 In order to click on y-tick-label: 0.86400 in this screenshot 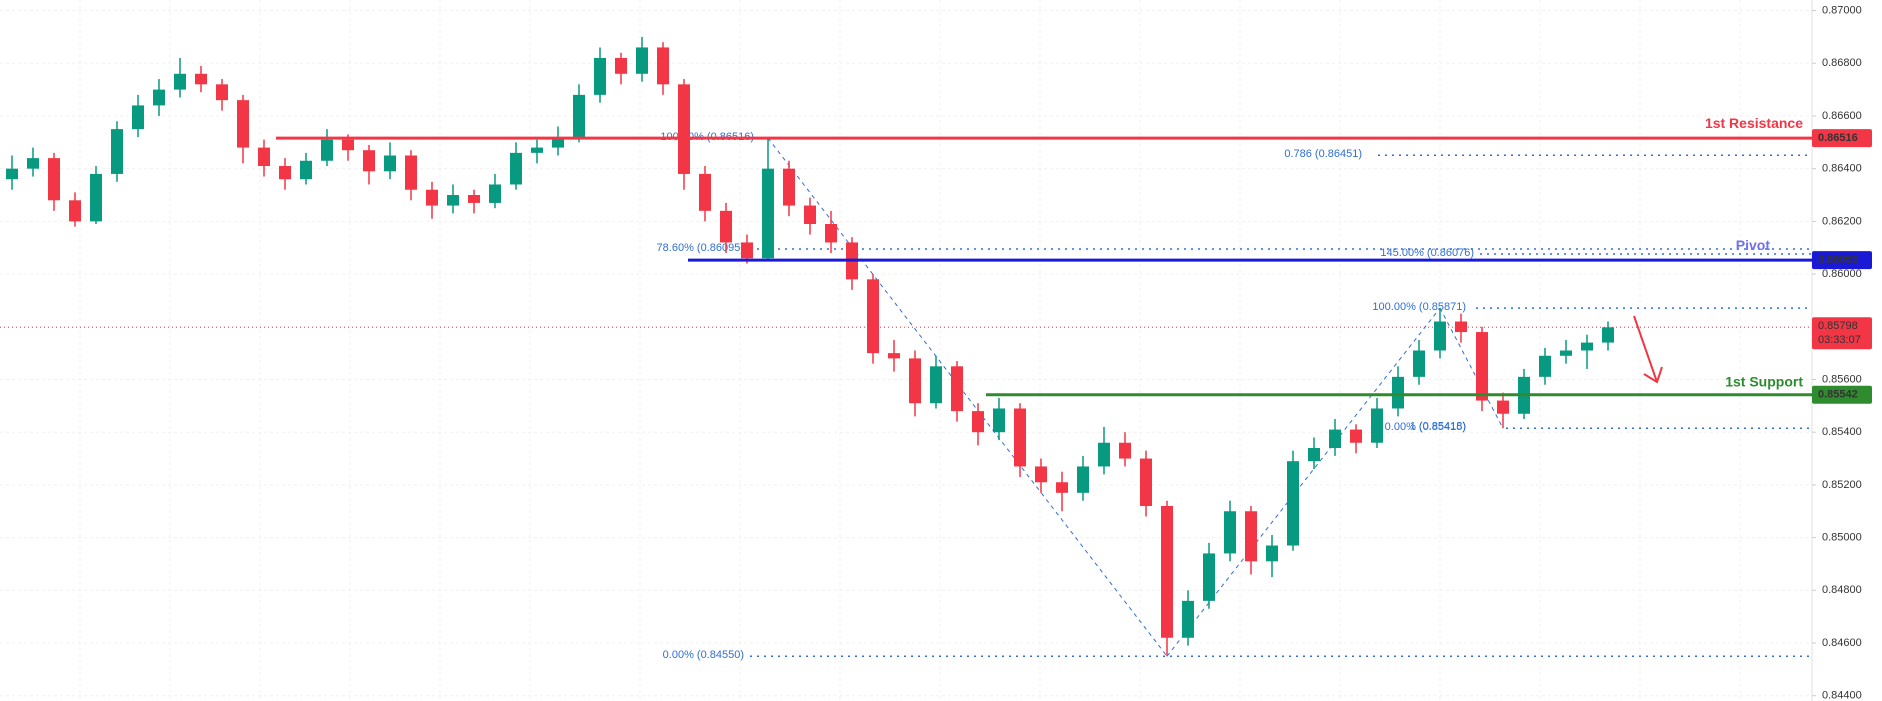, I will do `click(1842, 169)`.